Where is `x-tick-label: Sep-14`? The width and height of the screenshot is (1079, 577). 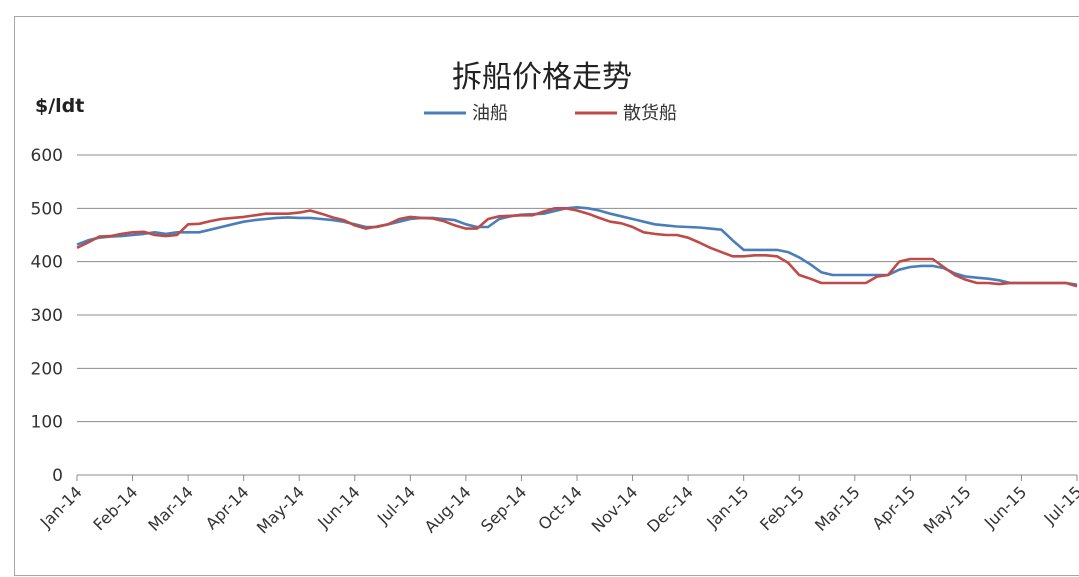 x-tick-label: Sep-14 is located at coordinates (503, 508).